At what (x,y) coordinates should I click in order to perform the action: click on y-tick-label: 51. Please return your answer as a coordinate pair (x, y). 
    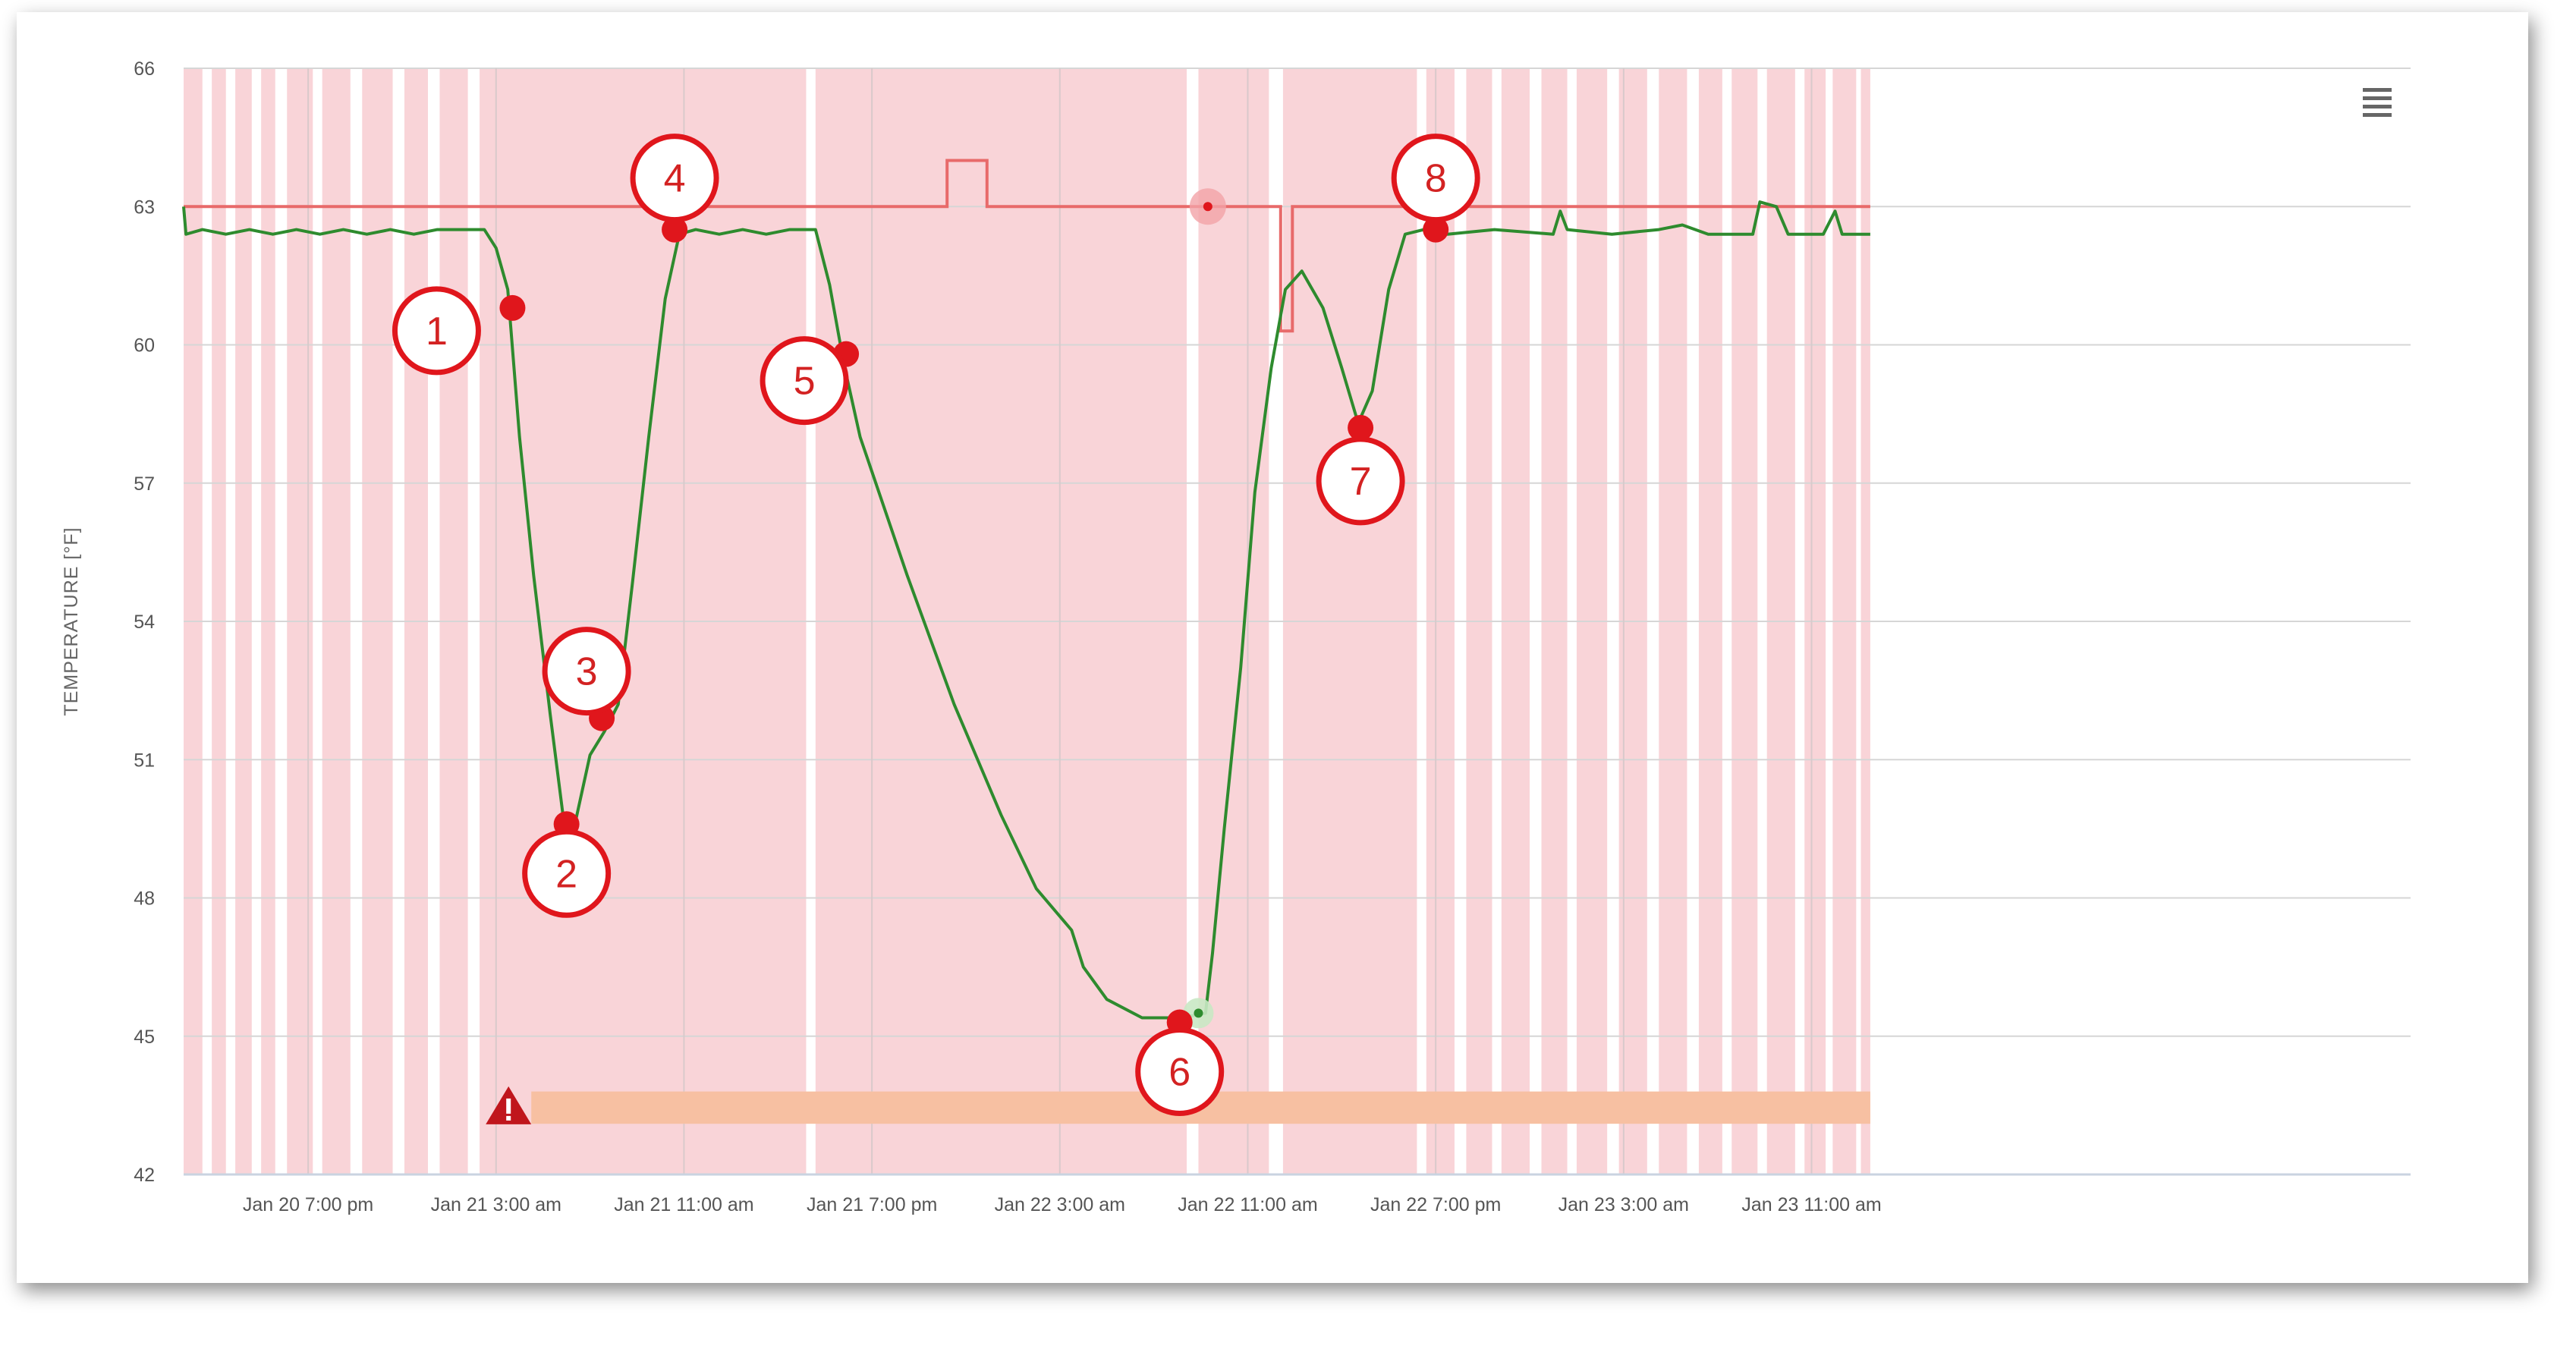
    Looking at the image, I should click on (144, 760).